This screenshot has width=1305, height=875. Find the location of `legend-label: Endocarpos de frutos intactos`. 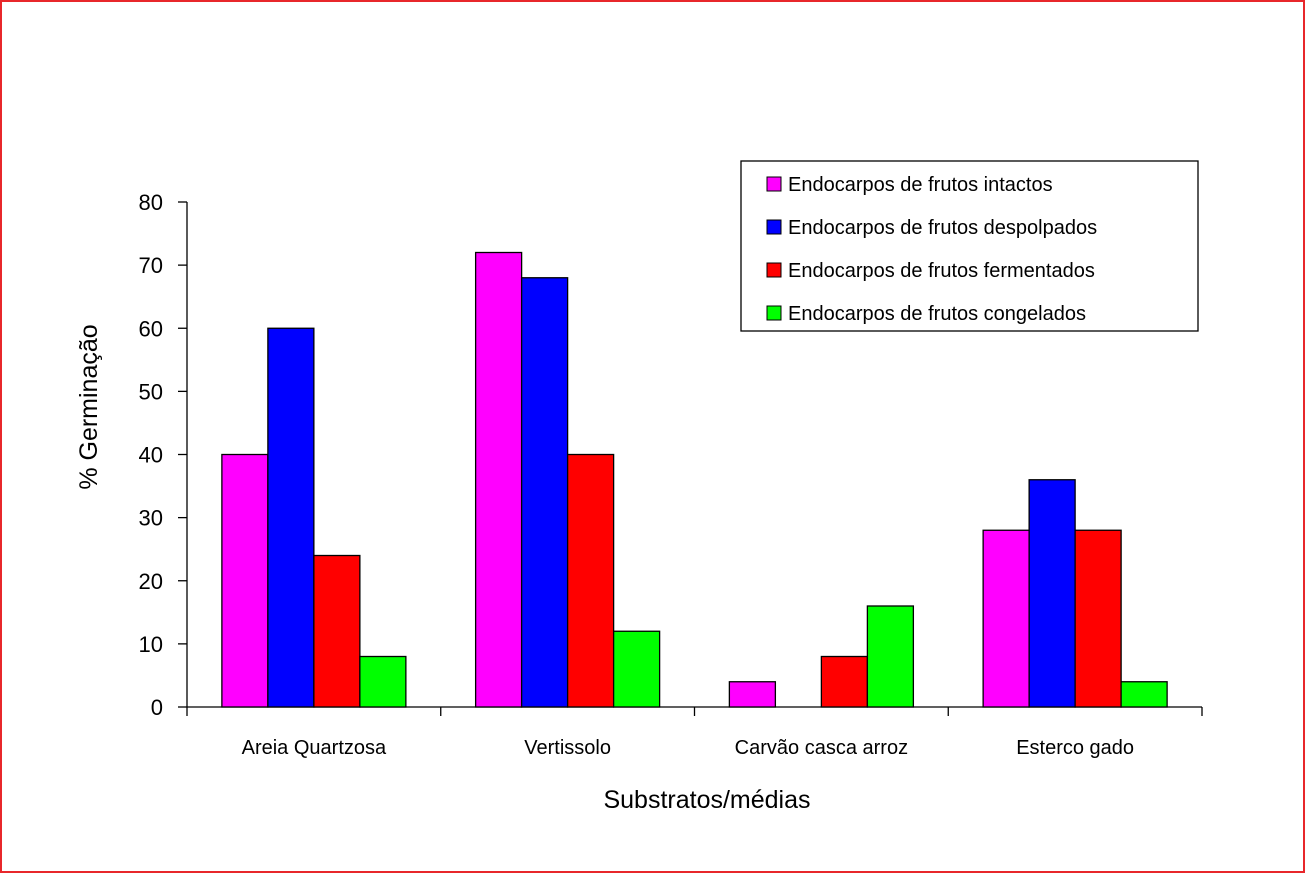

legend-label: Endocarpos de frutos intactos is located at coordinates (920, 185).